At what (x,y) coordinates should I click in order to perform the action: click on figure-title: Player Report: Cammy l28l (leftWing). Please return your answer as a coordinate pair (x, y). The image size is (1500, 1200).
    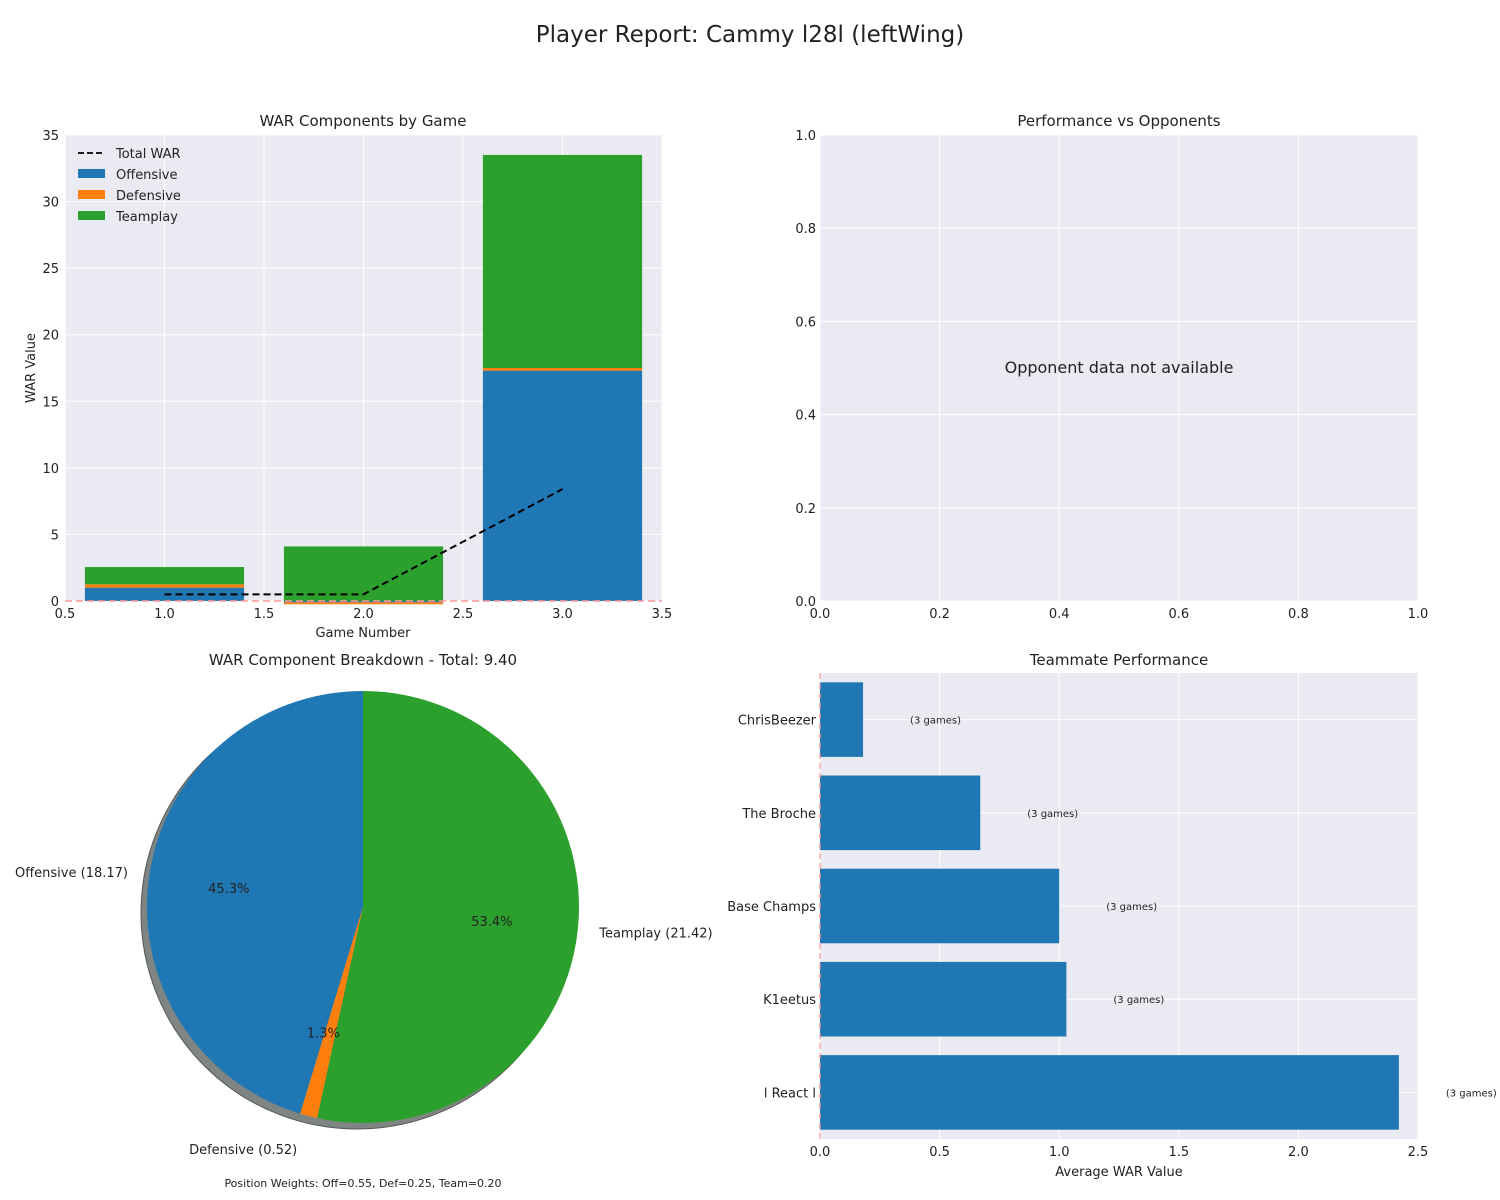
    Looking at the image, I should click on (750, 35).